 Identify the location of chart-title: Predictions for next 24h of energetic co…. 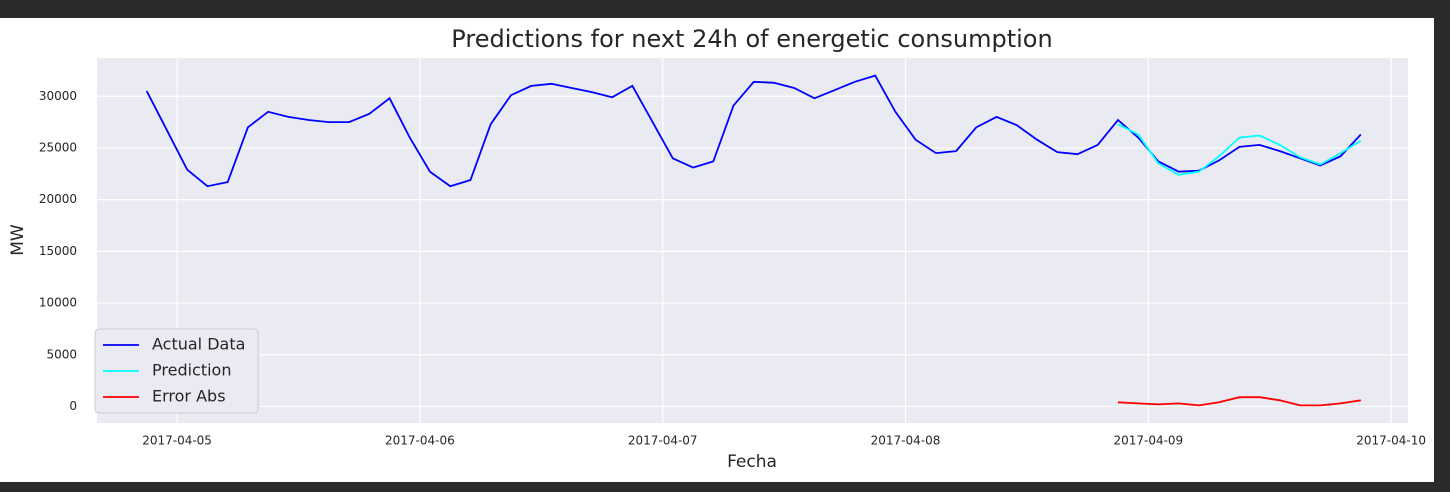
(751, 39).